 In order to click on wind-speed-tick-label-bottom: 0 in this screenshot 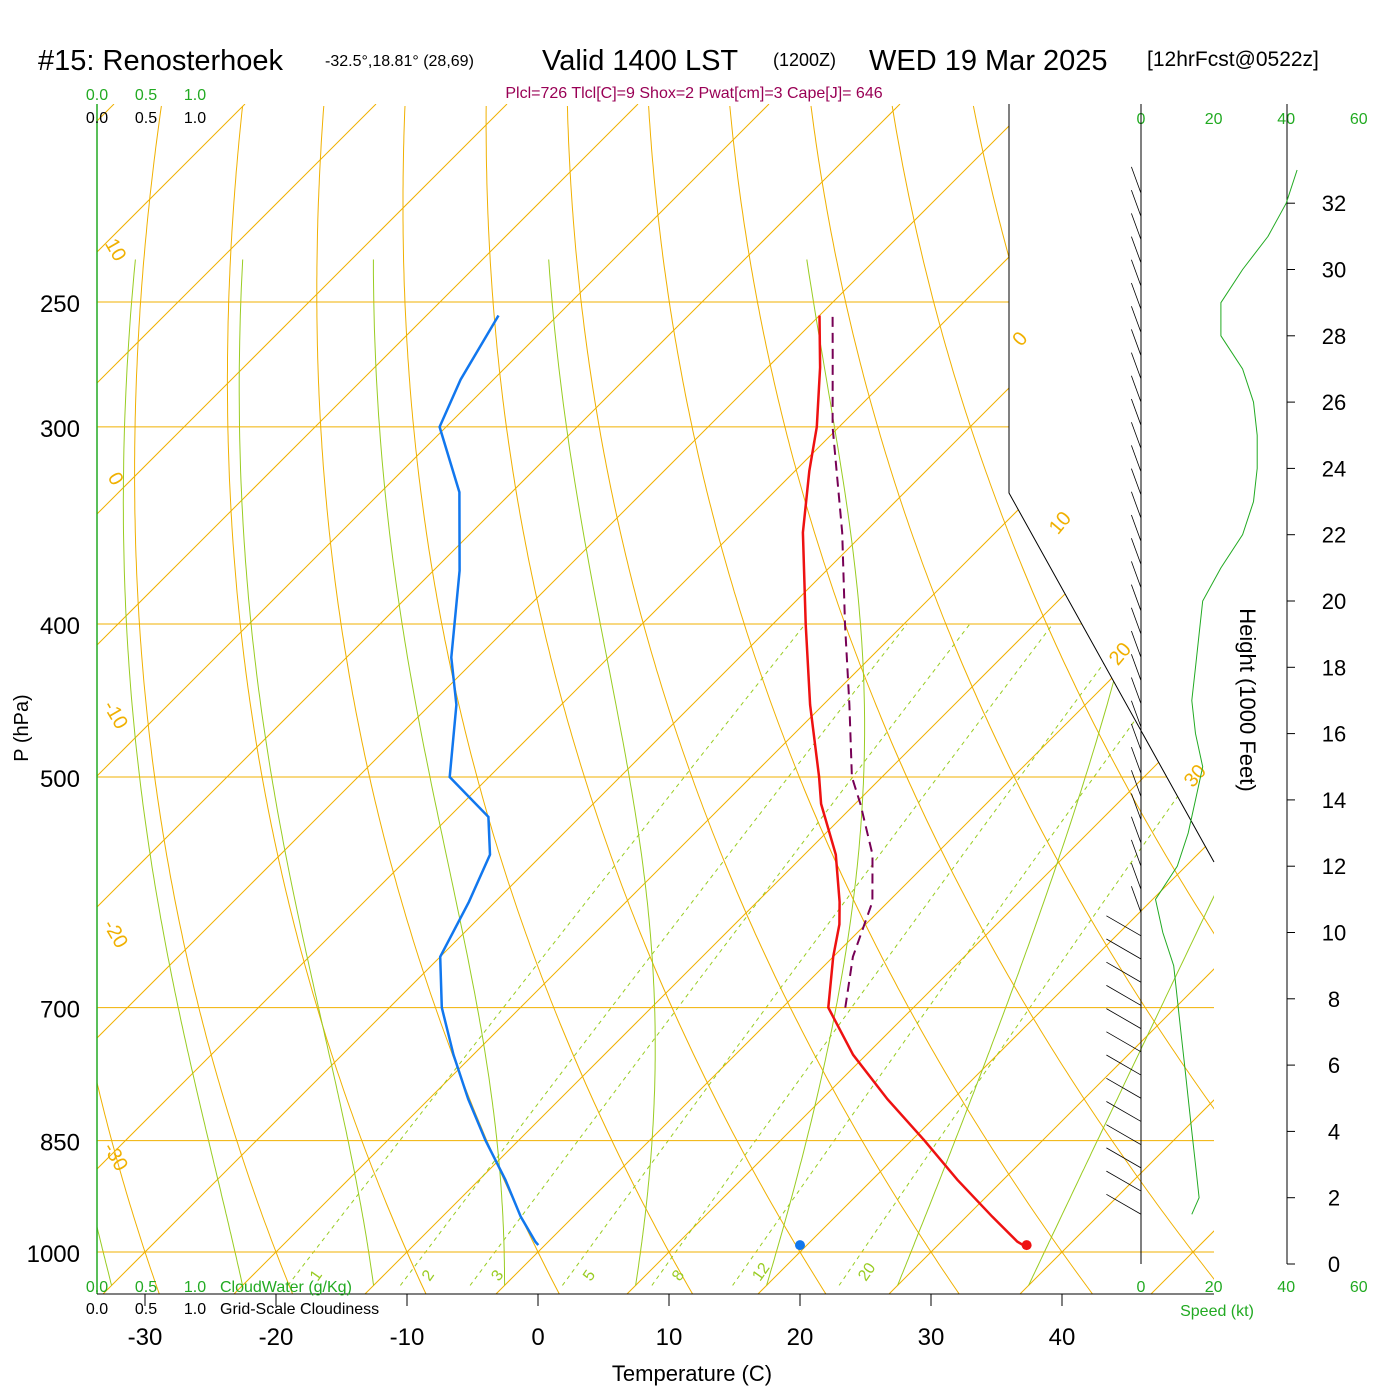, I will do `click(1141, 1287)`.